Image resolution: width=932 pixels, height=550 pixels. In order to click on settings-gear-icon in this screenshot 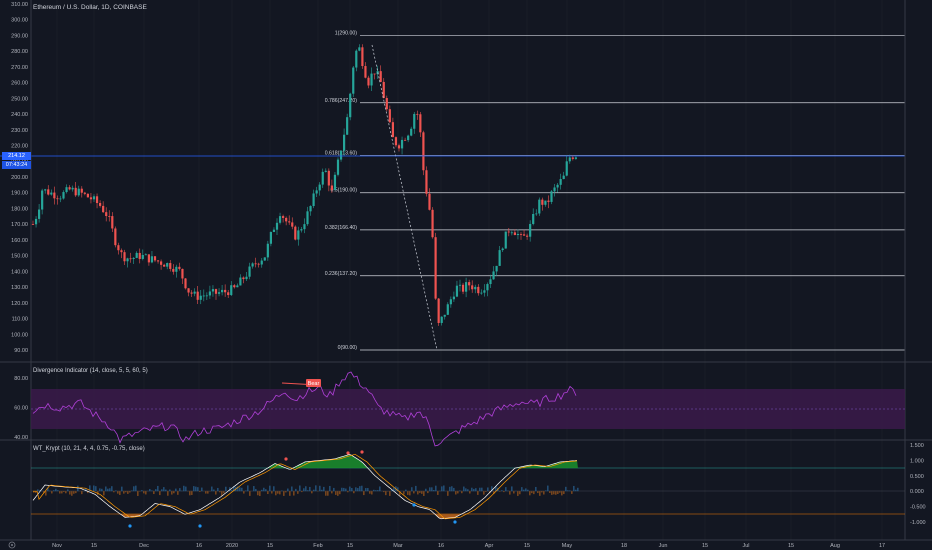, I will do `click(12, 545)`.